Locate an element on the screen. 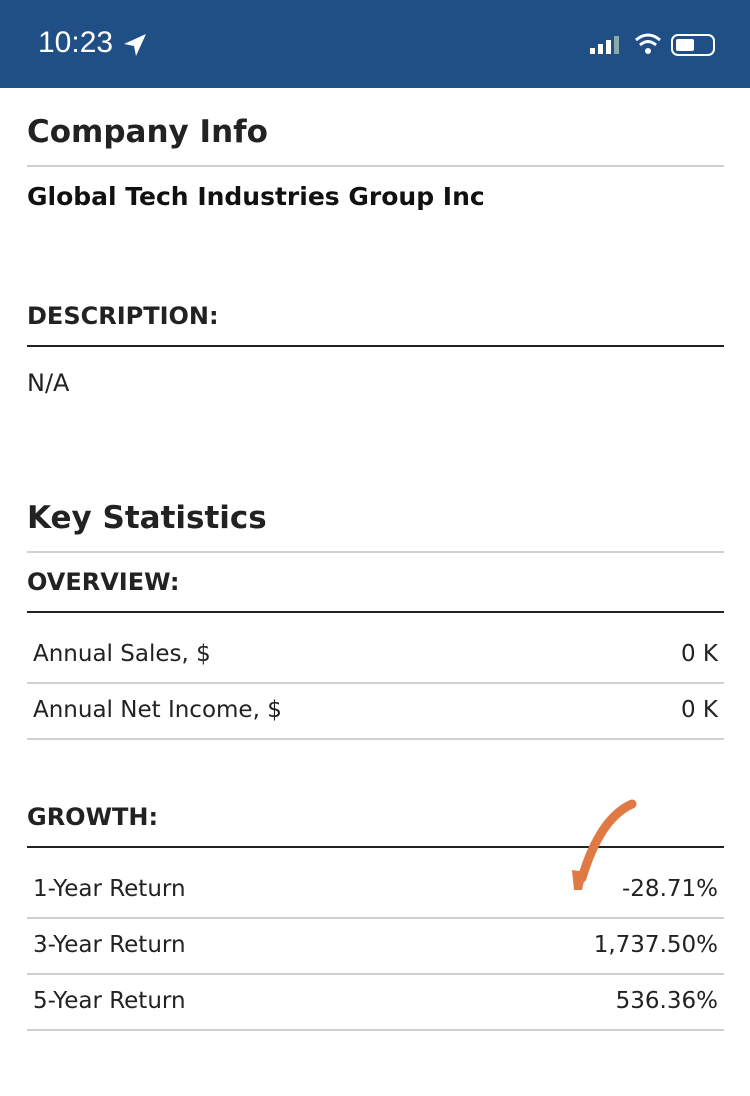  stat-value: 536.36% is located at coordinates (666, 1001).